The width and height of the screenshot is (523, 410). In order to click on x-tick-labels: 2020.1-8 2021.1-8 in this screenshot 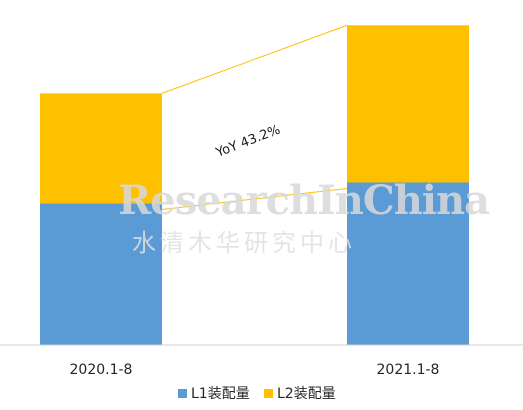, I will do `click(255, 370)`.